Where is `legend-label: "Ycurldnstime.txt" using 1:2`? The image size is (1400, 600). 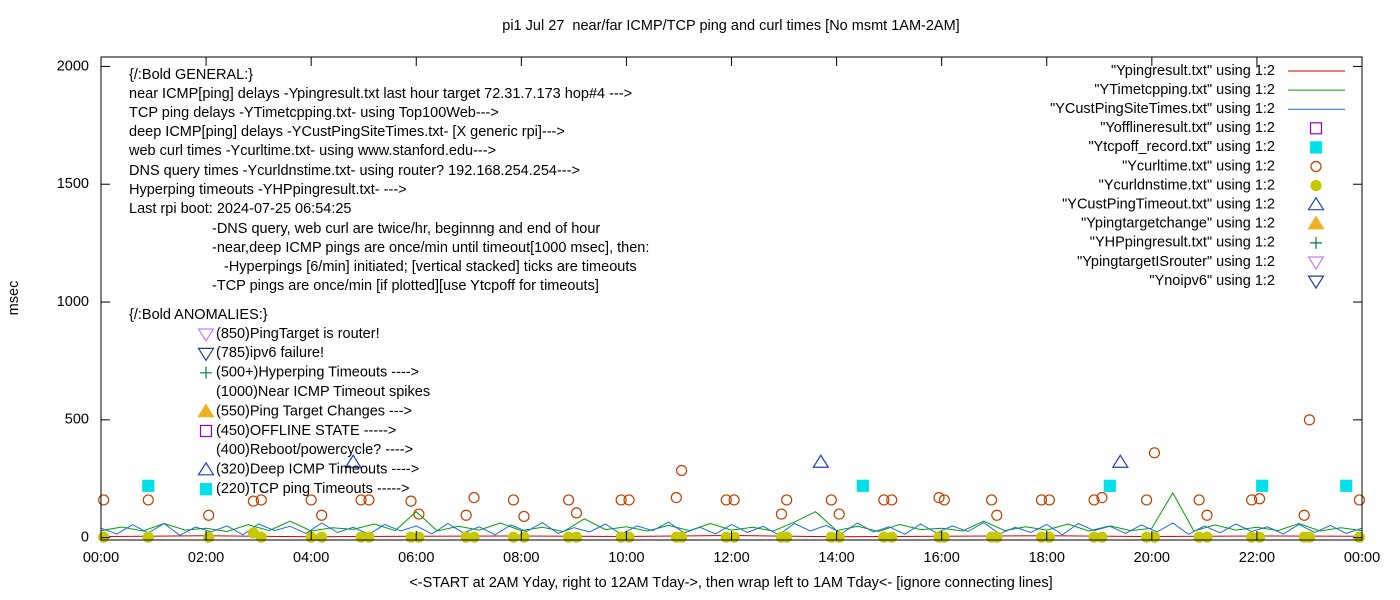 legend-label: "Ycurldnstime.txt" using 1:2 is located at coordinates (1187, 185).